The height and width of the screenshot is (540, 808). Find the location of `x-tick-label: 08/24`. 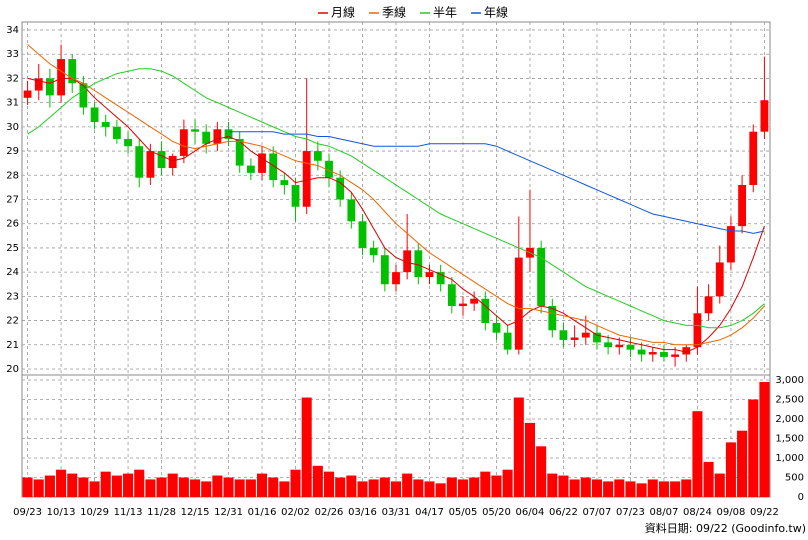

x-tick-label: 08/24 is located at coordinates (697, 512).